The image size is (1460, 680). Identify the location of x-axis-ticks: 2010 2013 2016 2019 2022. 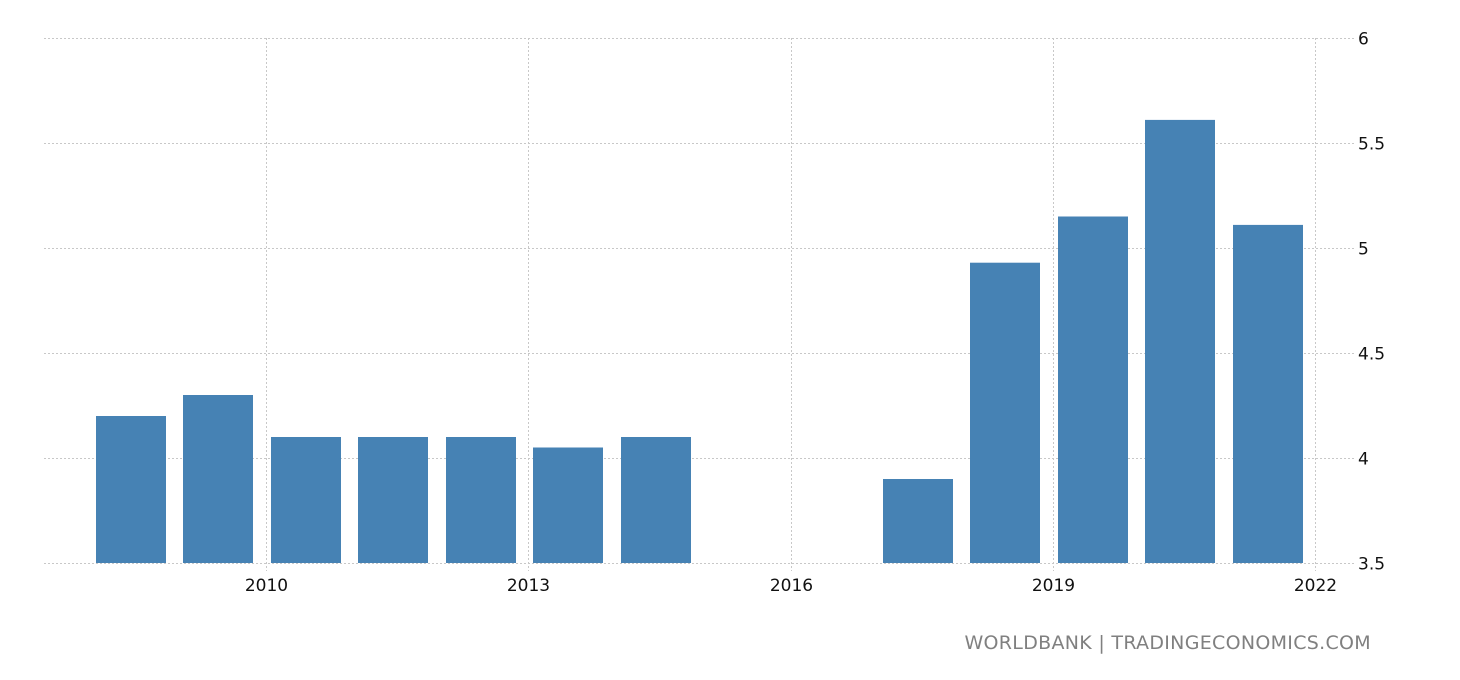
(791, 586).